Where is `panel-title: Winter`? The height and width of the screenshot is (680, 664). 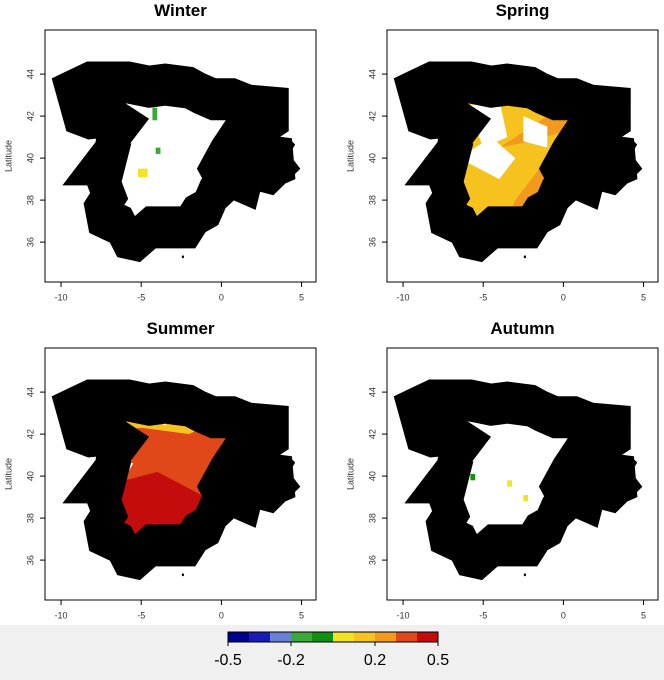
panel-title: Winter is located at coordinates (180, 10).